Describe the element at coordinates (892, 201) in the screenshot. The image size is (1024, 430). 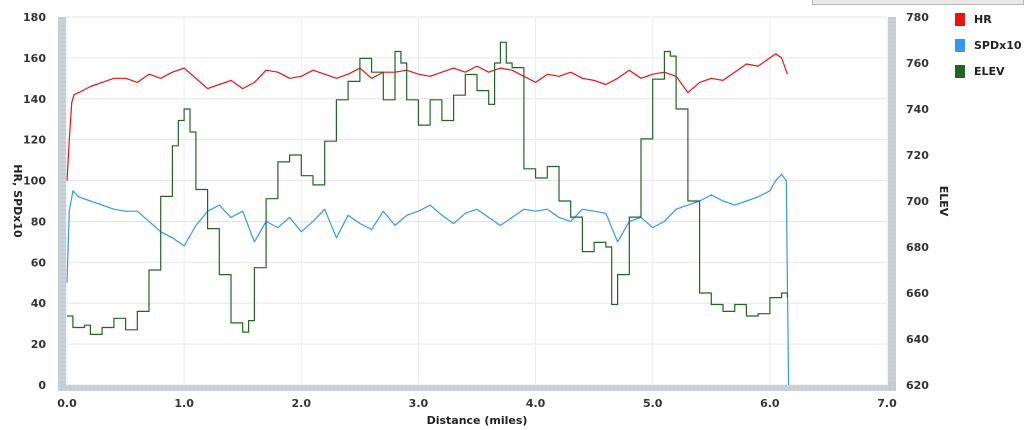
I see `y-axis-right-bar` at that location.